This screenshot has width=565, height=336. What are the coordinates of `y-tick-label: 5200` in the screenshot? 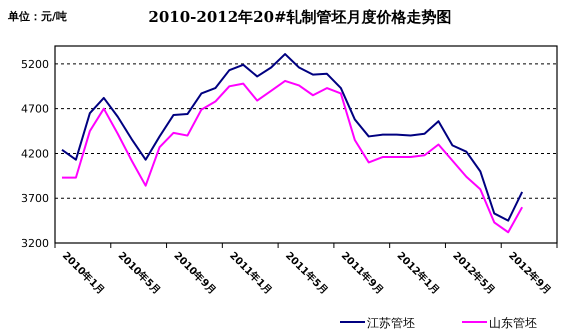 It's located at (35, 64).